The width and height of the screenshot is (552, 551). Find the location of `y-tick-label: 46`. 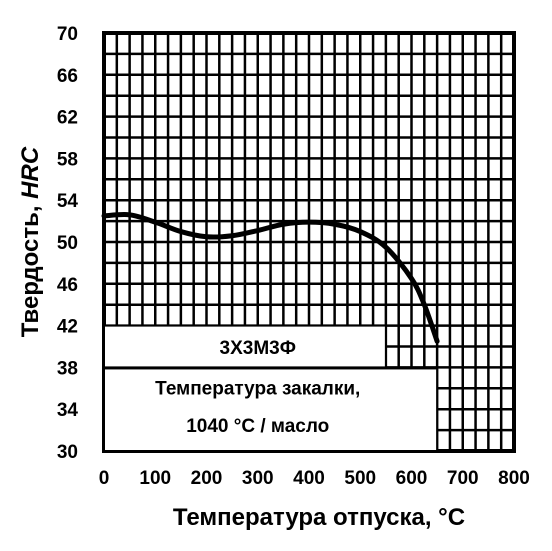

y-tick-label: 46 is located at coordinates (67, 285).